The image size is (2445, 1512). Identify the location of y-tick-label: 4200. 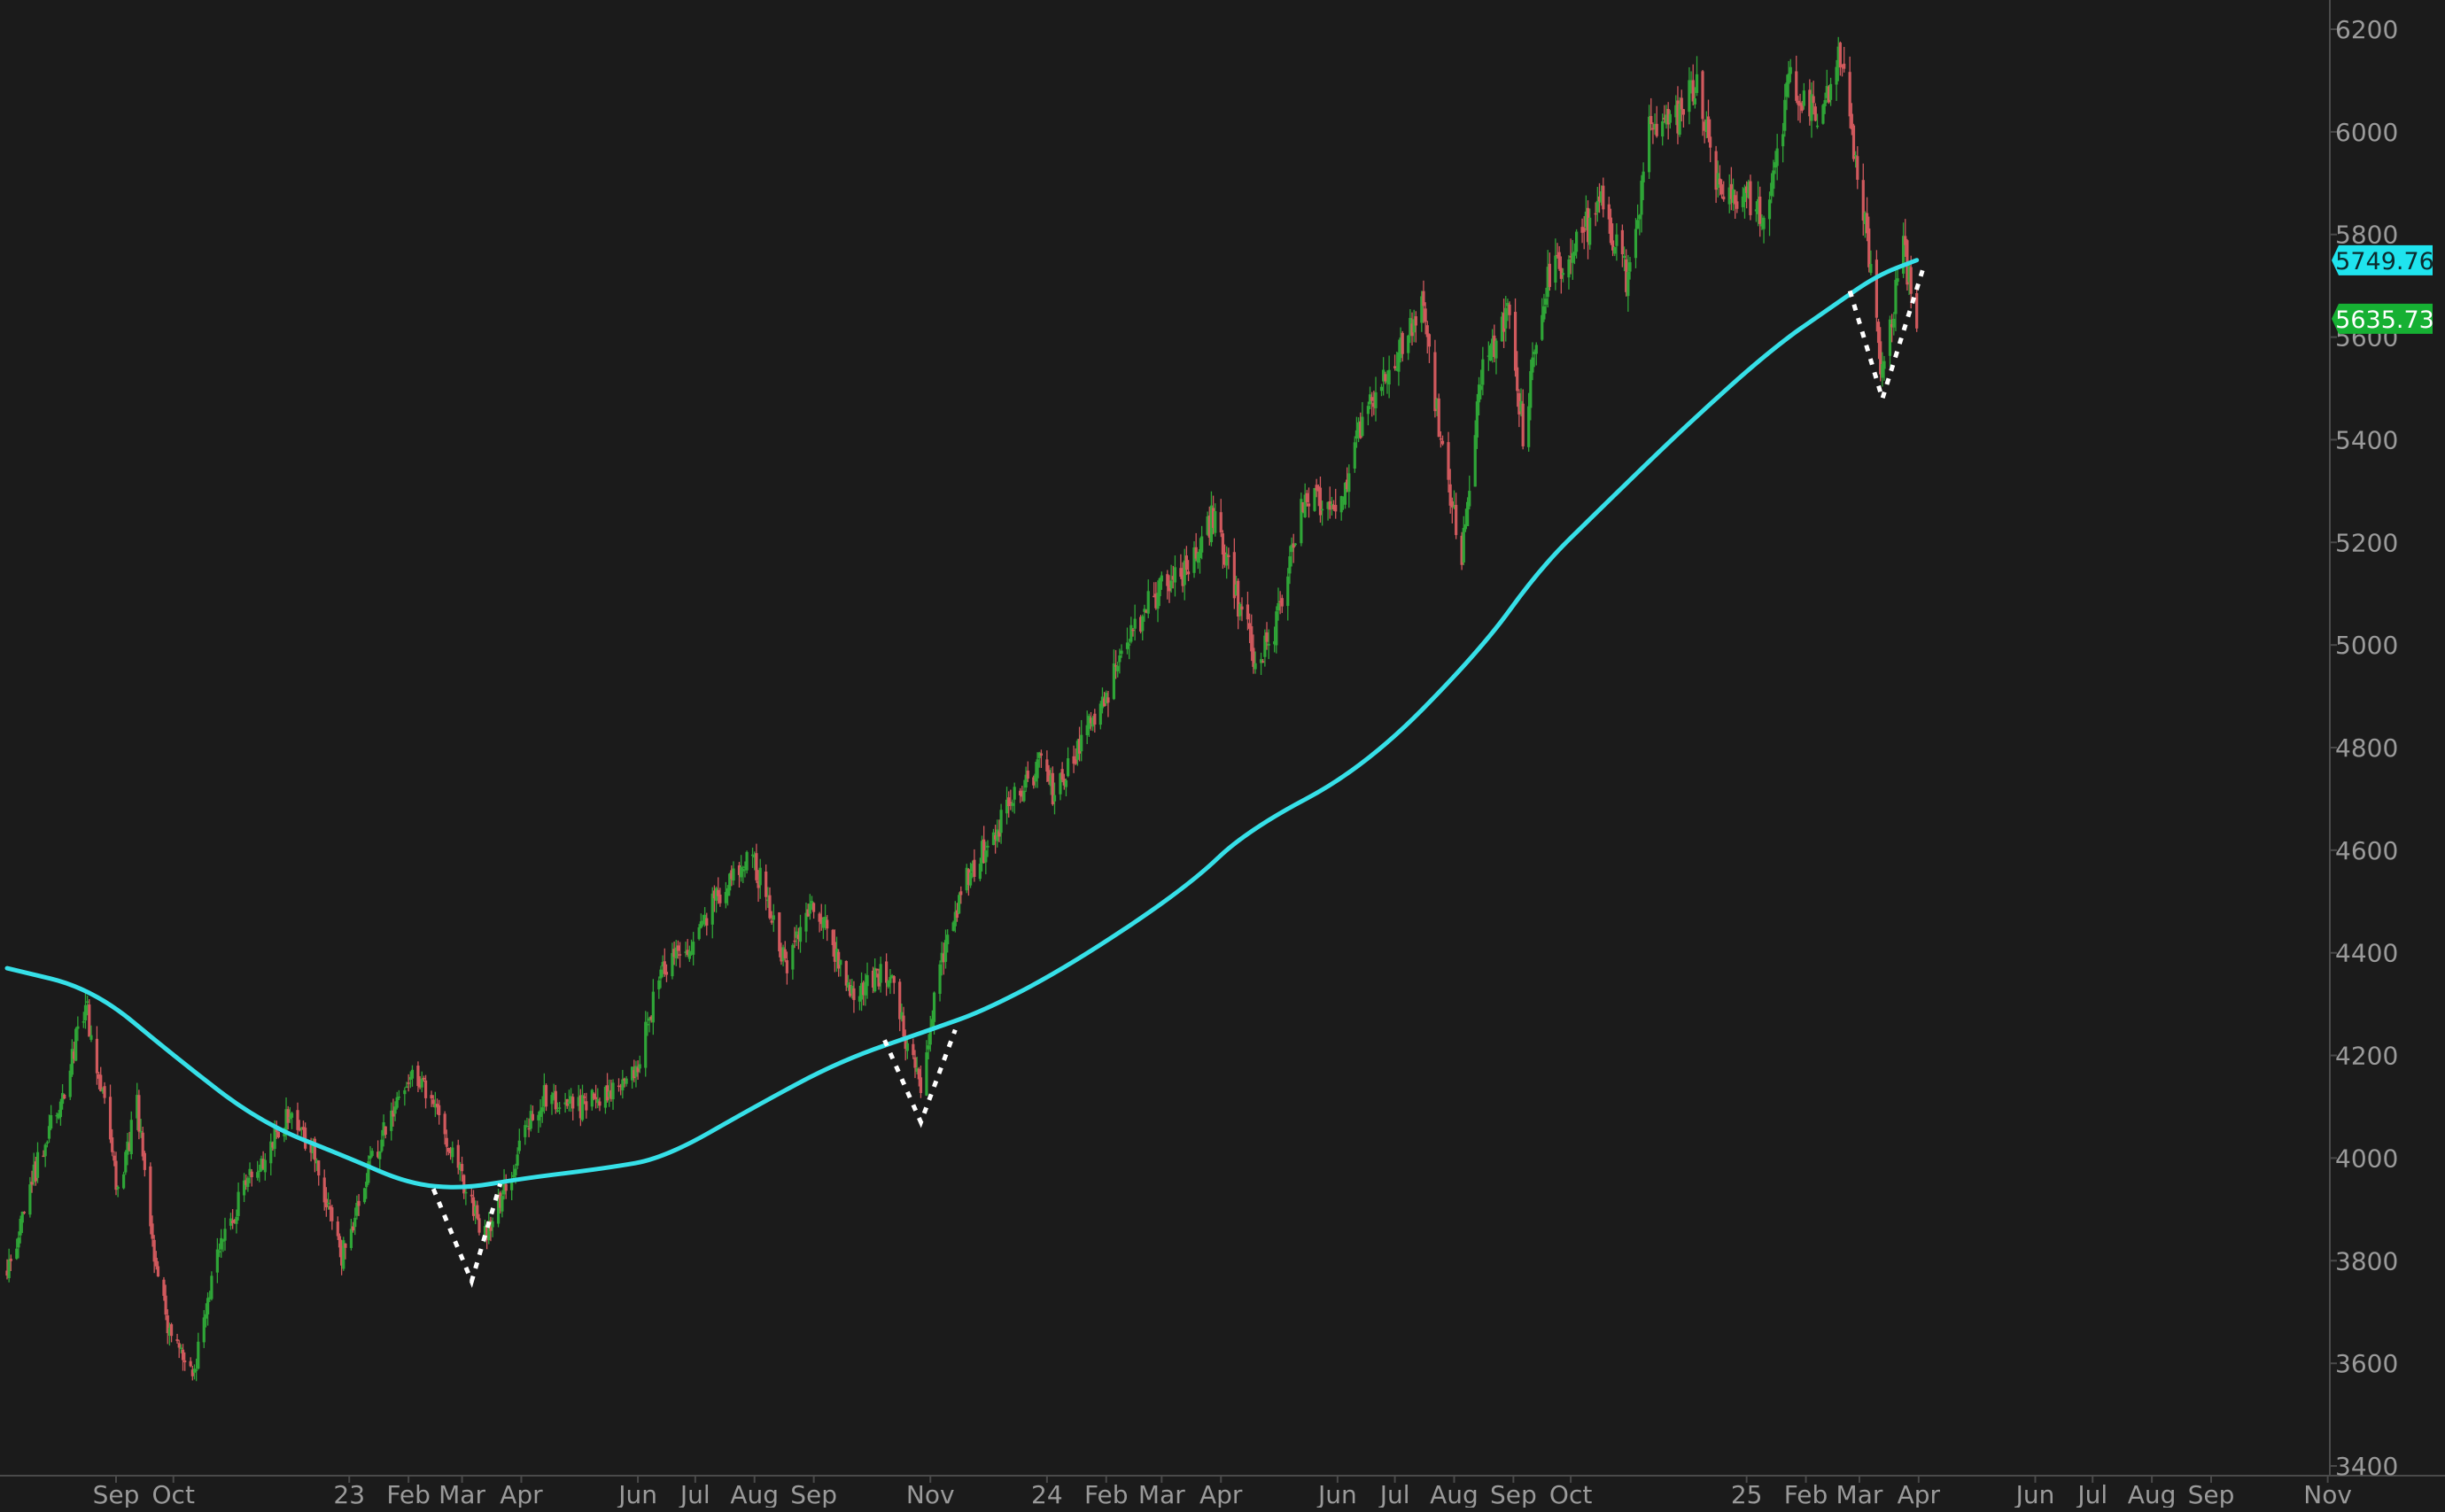
(2366, 1056).